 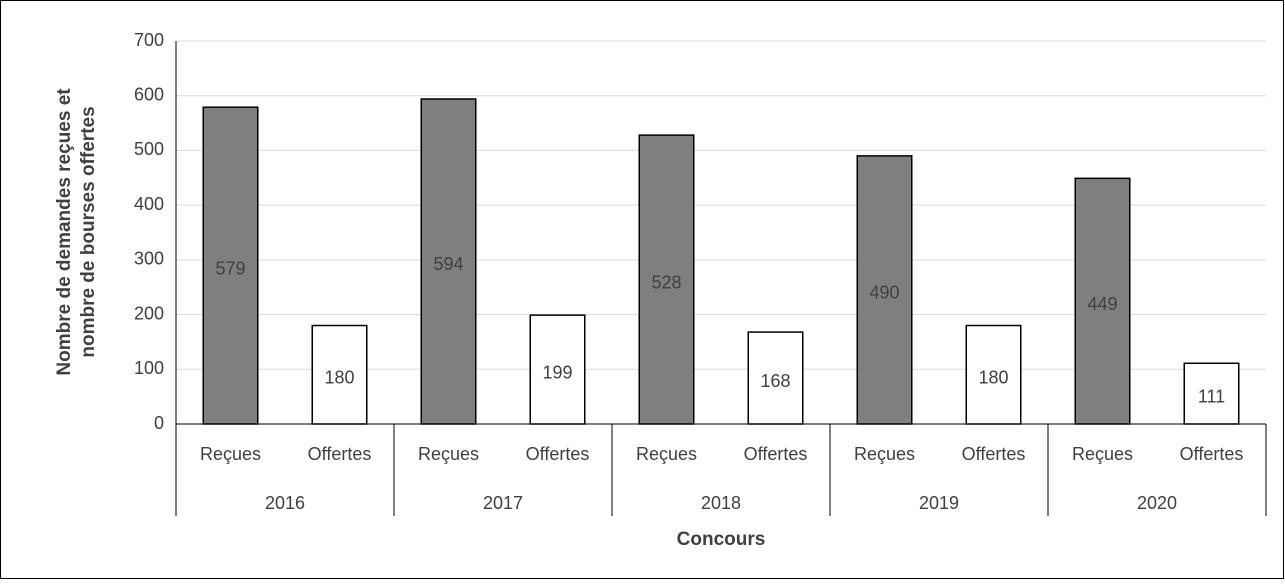 I want to click on y-axis-title-line: Nombre de demandes reçues et, so click(x=64, y=232).